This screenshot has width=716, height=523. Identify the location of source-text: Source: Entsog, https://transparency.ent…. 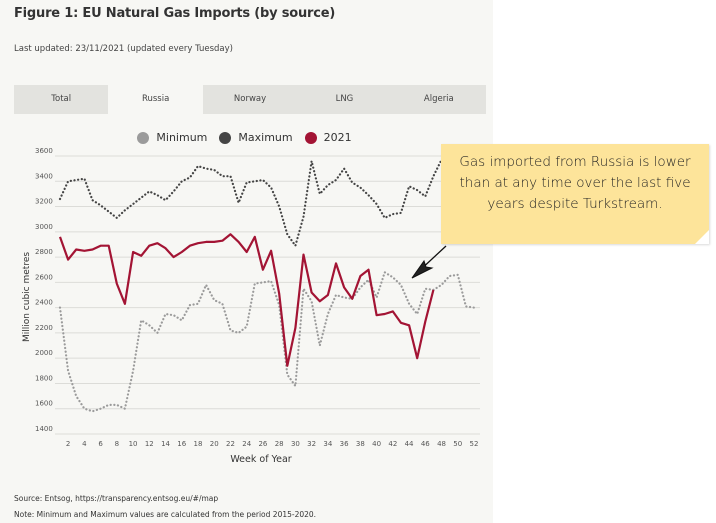
(116, 498).